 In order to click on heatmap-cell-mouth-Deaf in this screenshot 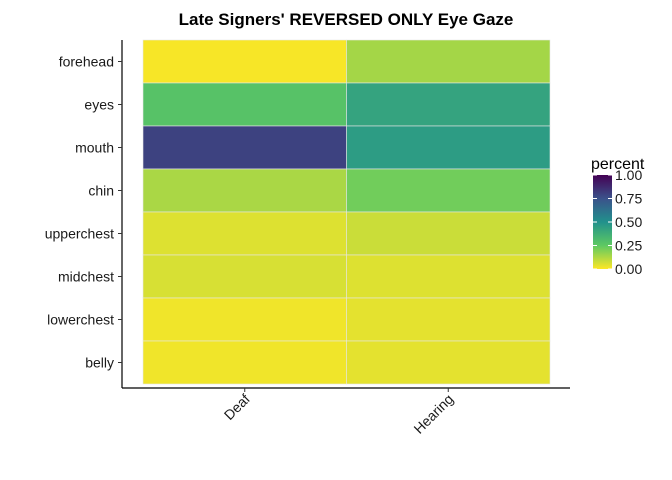, I will do `click(244, 147)`.